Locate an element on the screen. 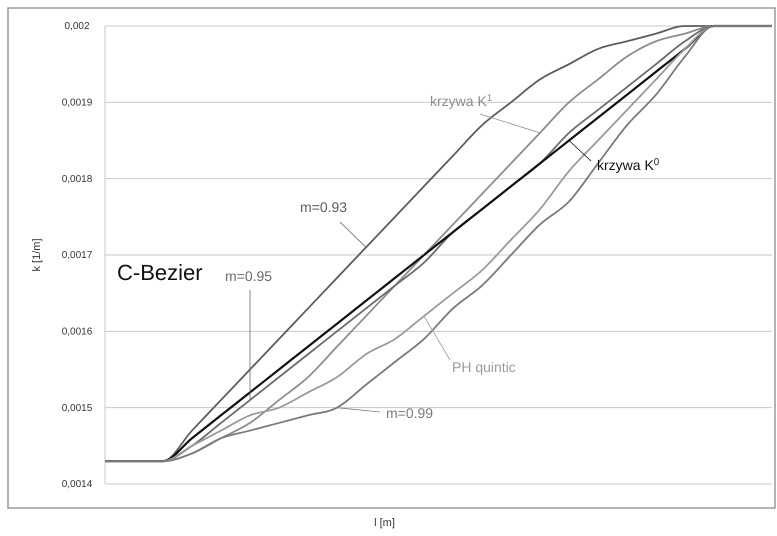  y-axis-title: k [1/m] is located at coordinates (37, 255).